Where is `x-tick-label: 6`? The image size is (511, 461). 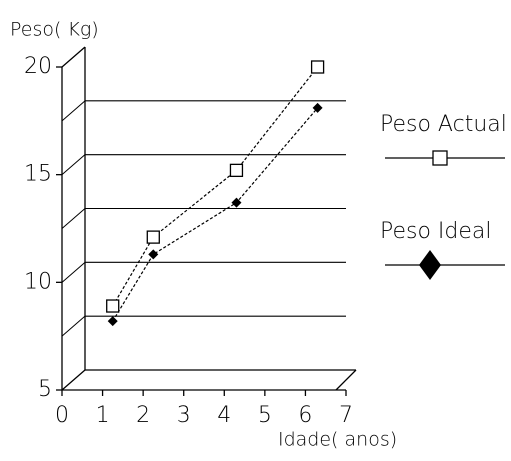 x-tick-label: 6 is located at coordinates (305, 415).